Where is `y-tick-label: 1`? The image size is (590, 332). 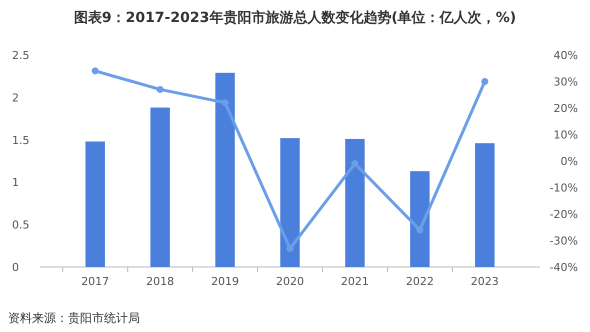 y-tick-label: 1 is located at coordinates (15, 183).